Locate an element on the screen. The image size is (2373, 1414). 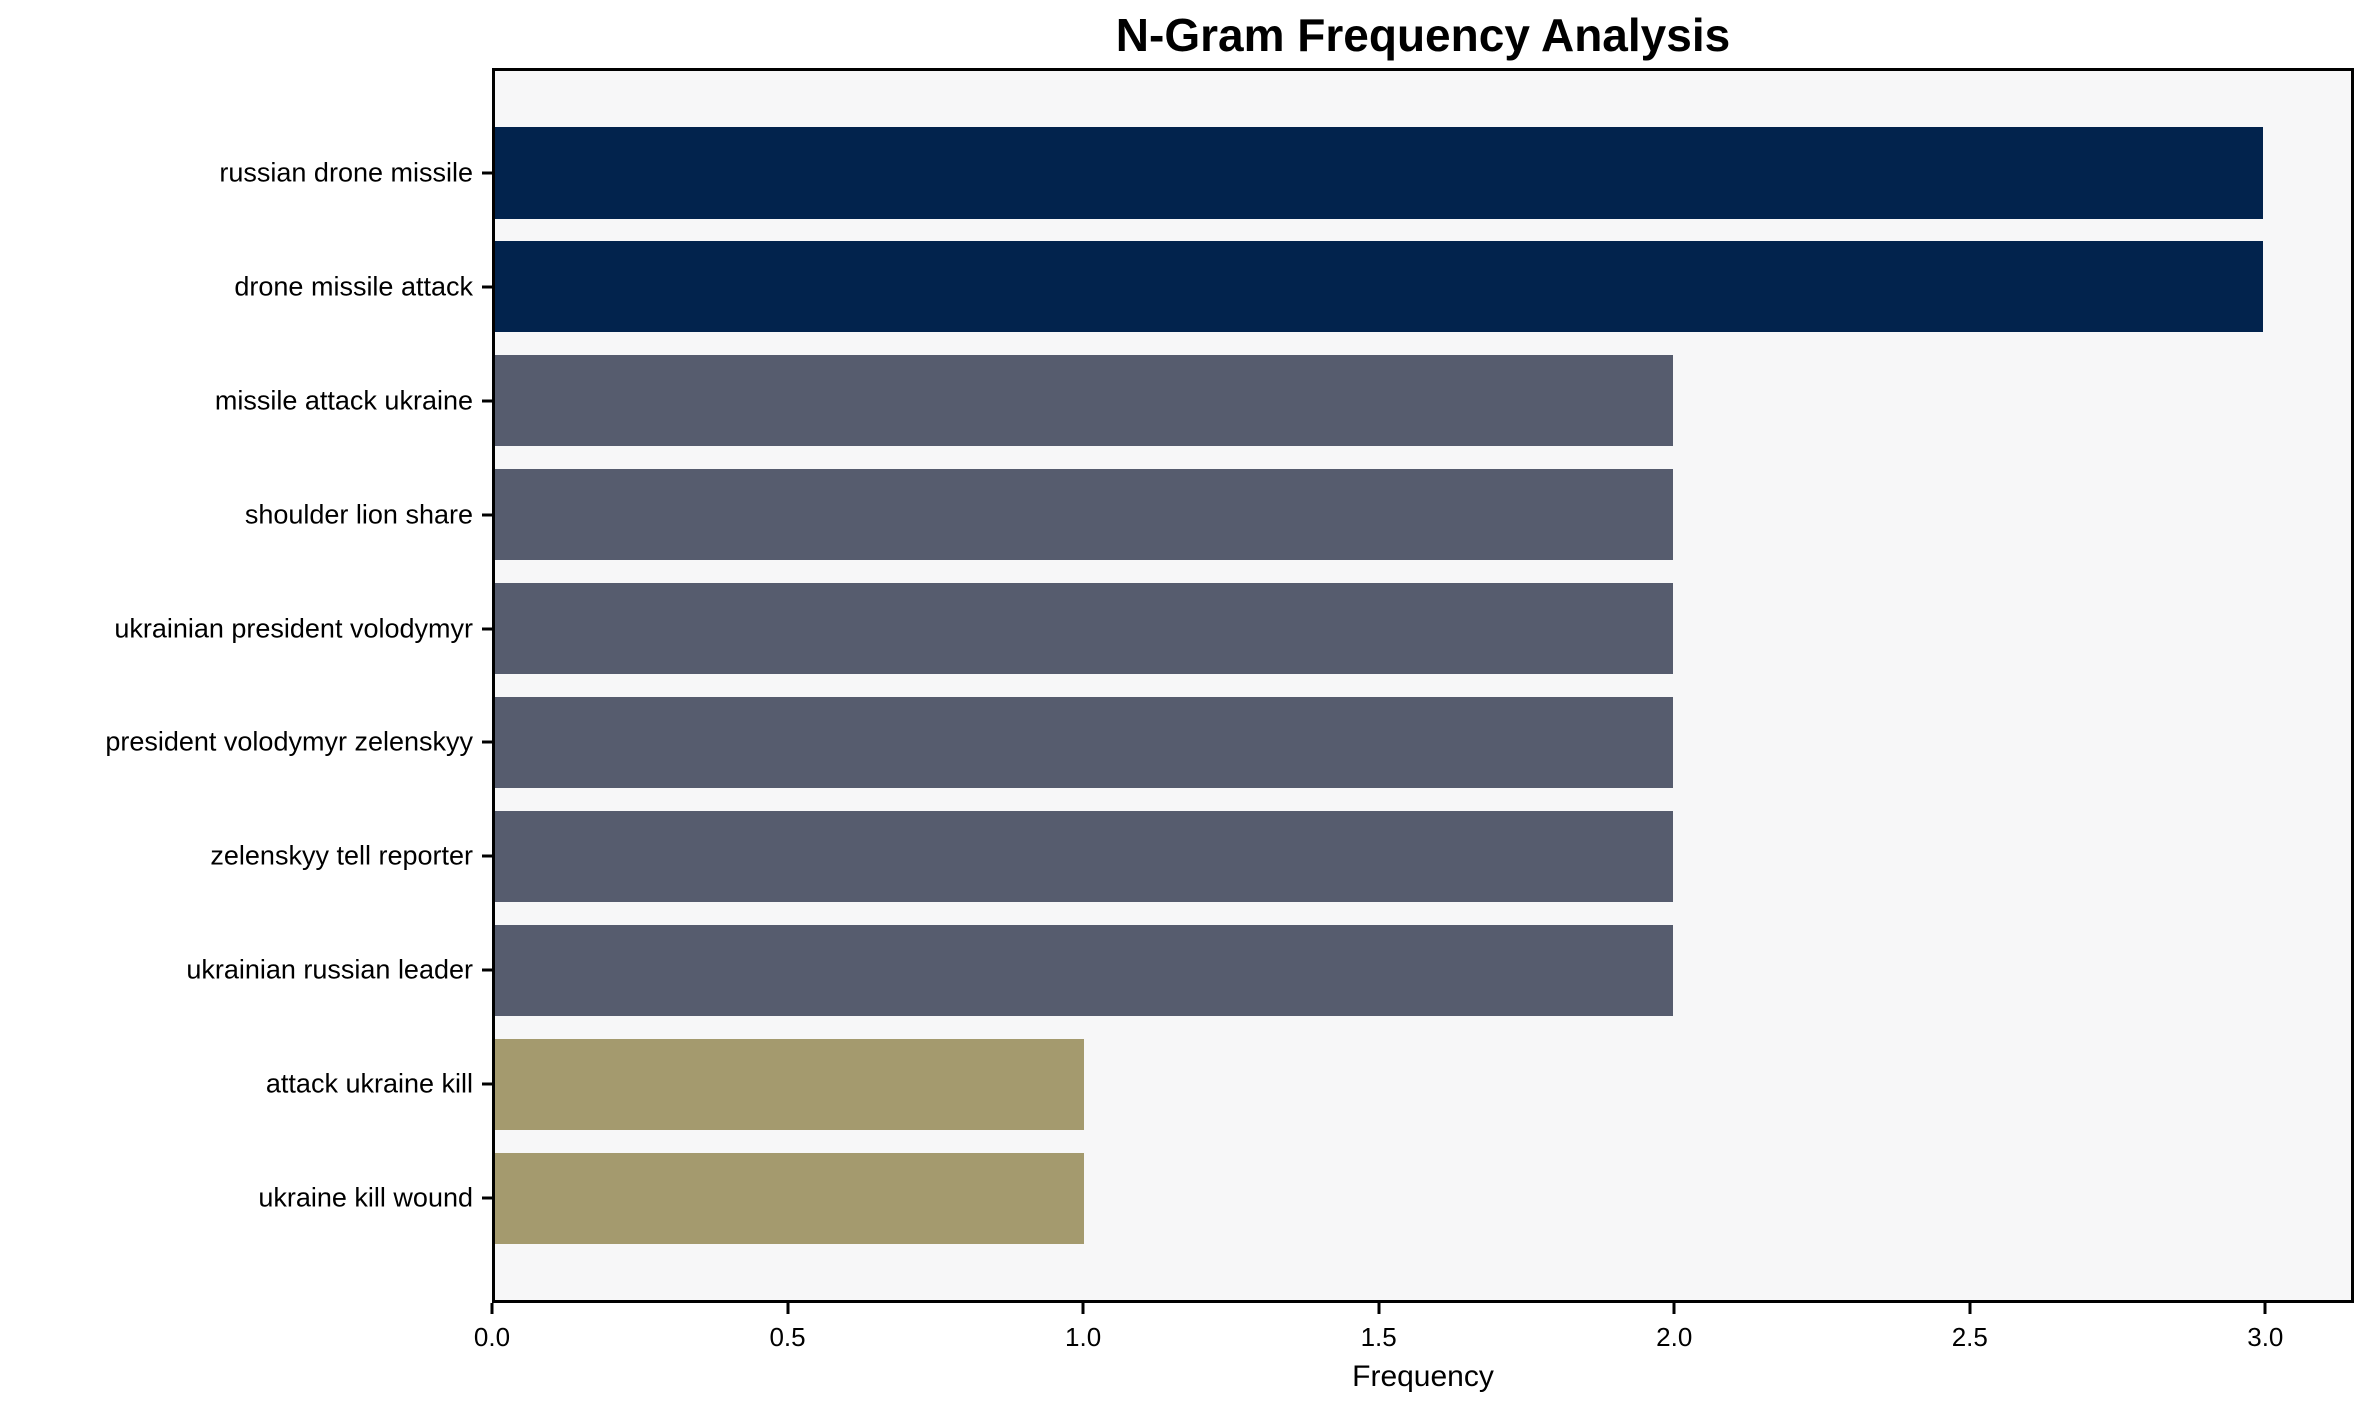
y-tick-label: ukrainian president volodymyr is located at coordinates (293, 628).